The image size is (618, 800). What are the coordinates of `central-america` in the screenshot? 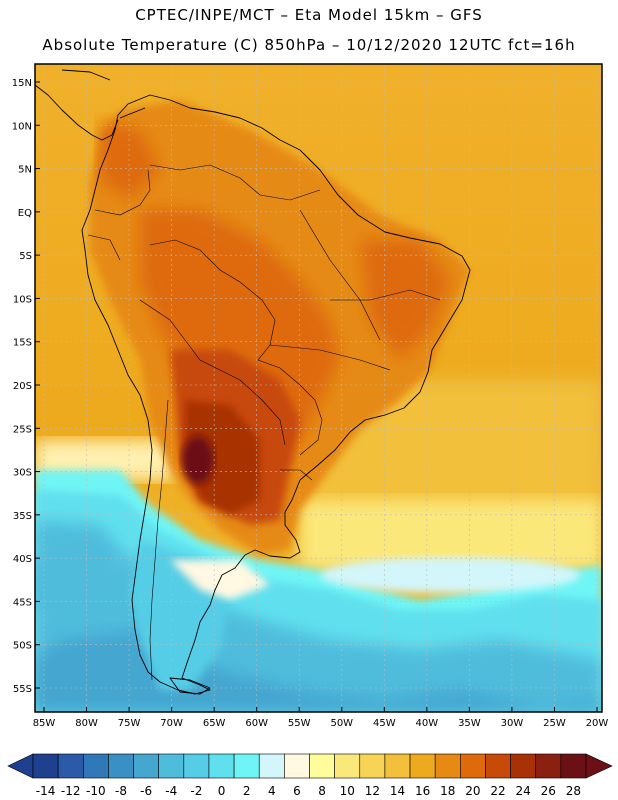 It's located at (77, 112).